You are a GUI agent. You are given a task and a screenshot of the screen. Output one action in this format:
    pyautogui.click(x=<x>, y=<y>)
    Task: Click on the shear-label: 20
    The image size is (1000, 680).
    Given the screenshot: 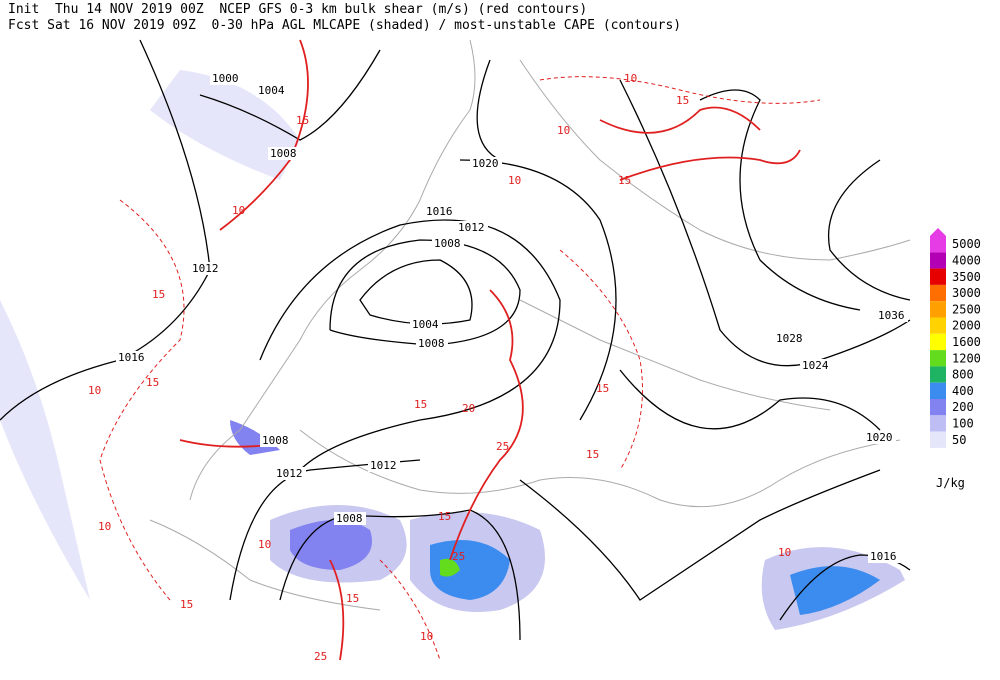 What is the action you would take?
    pyautogui.click(x=468, y=408)
    